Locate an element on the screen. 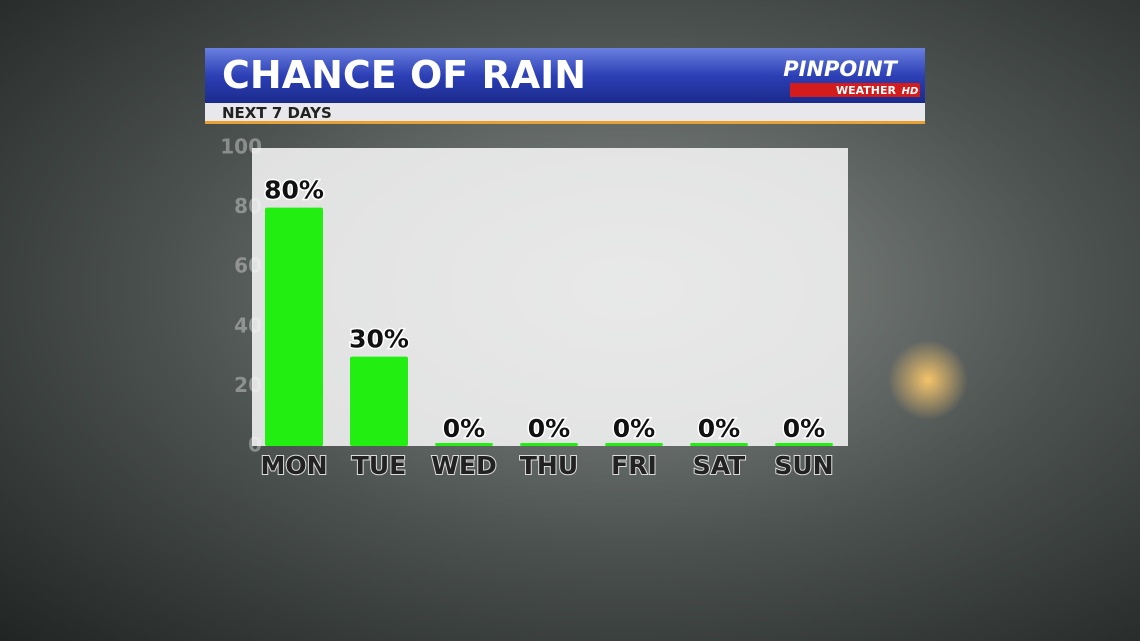  value-label: 30% is located at coordinates (379, 339).